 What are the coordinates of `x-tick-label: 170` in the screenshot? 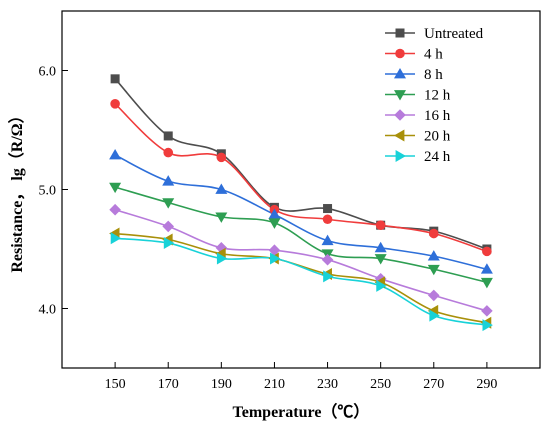 It's located at (168, 384).